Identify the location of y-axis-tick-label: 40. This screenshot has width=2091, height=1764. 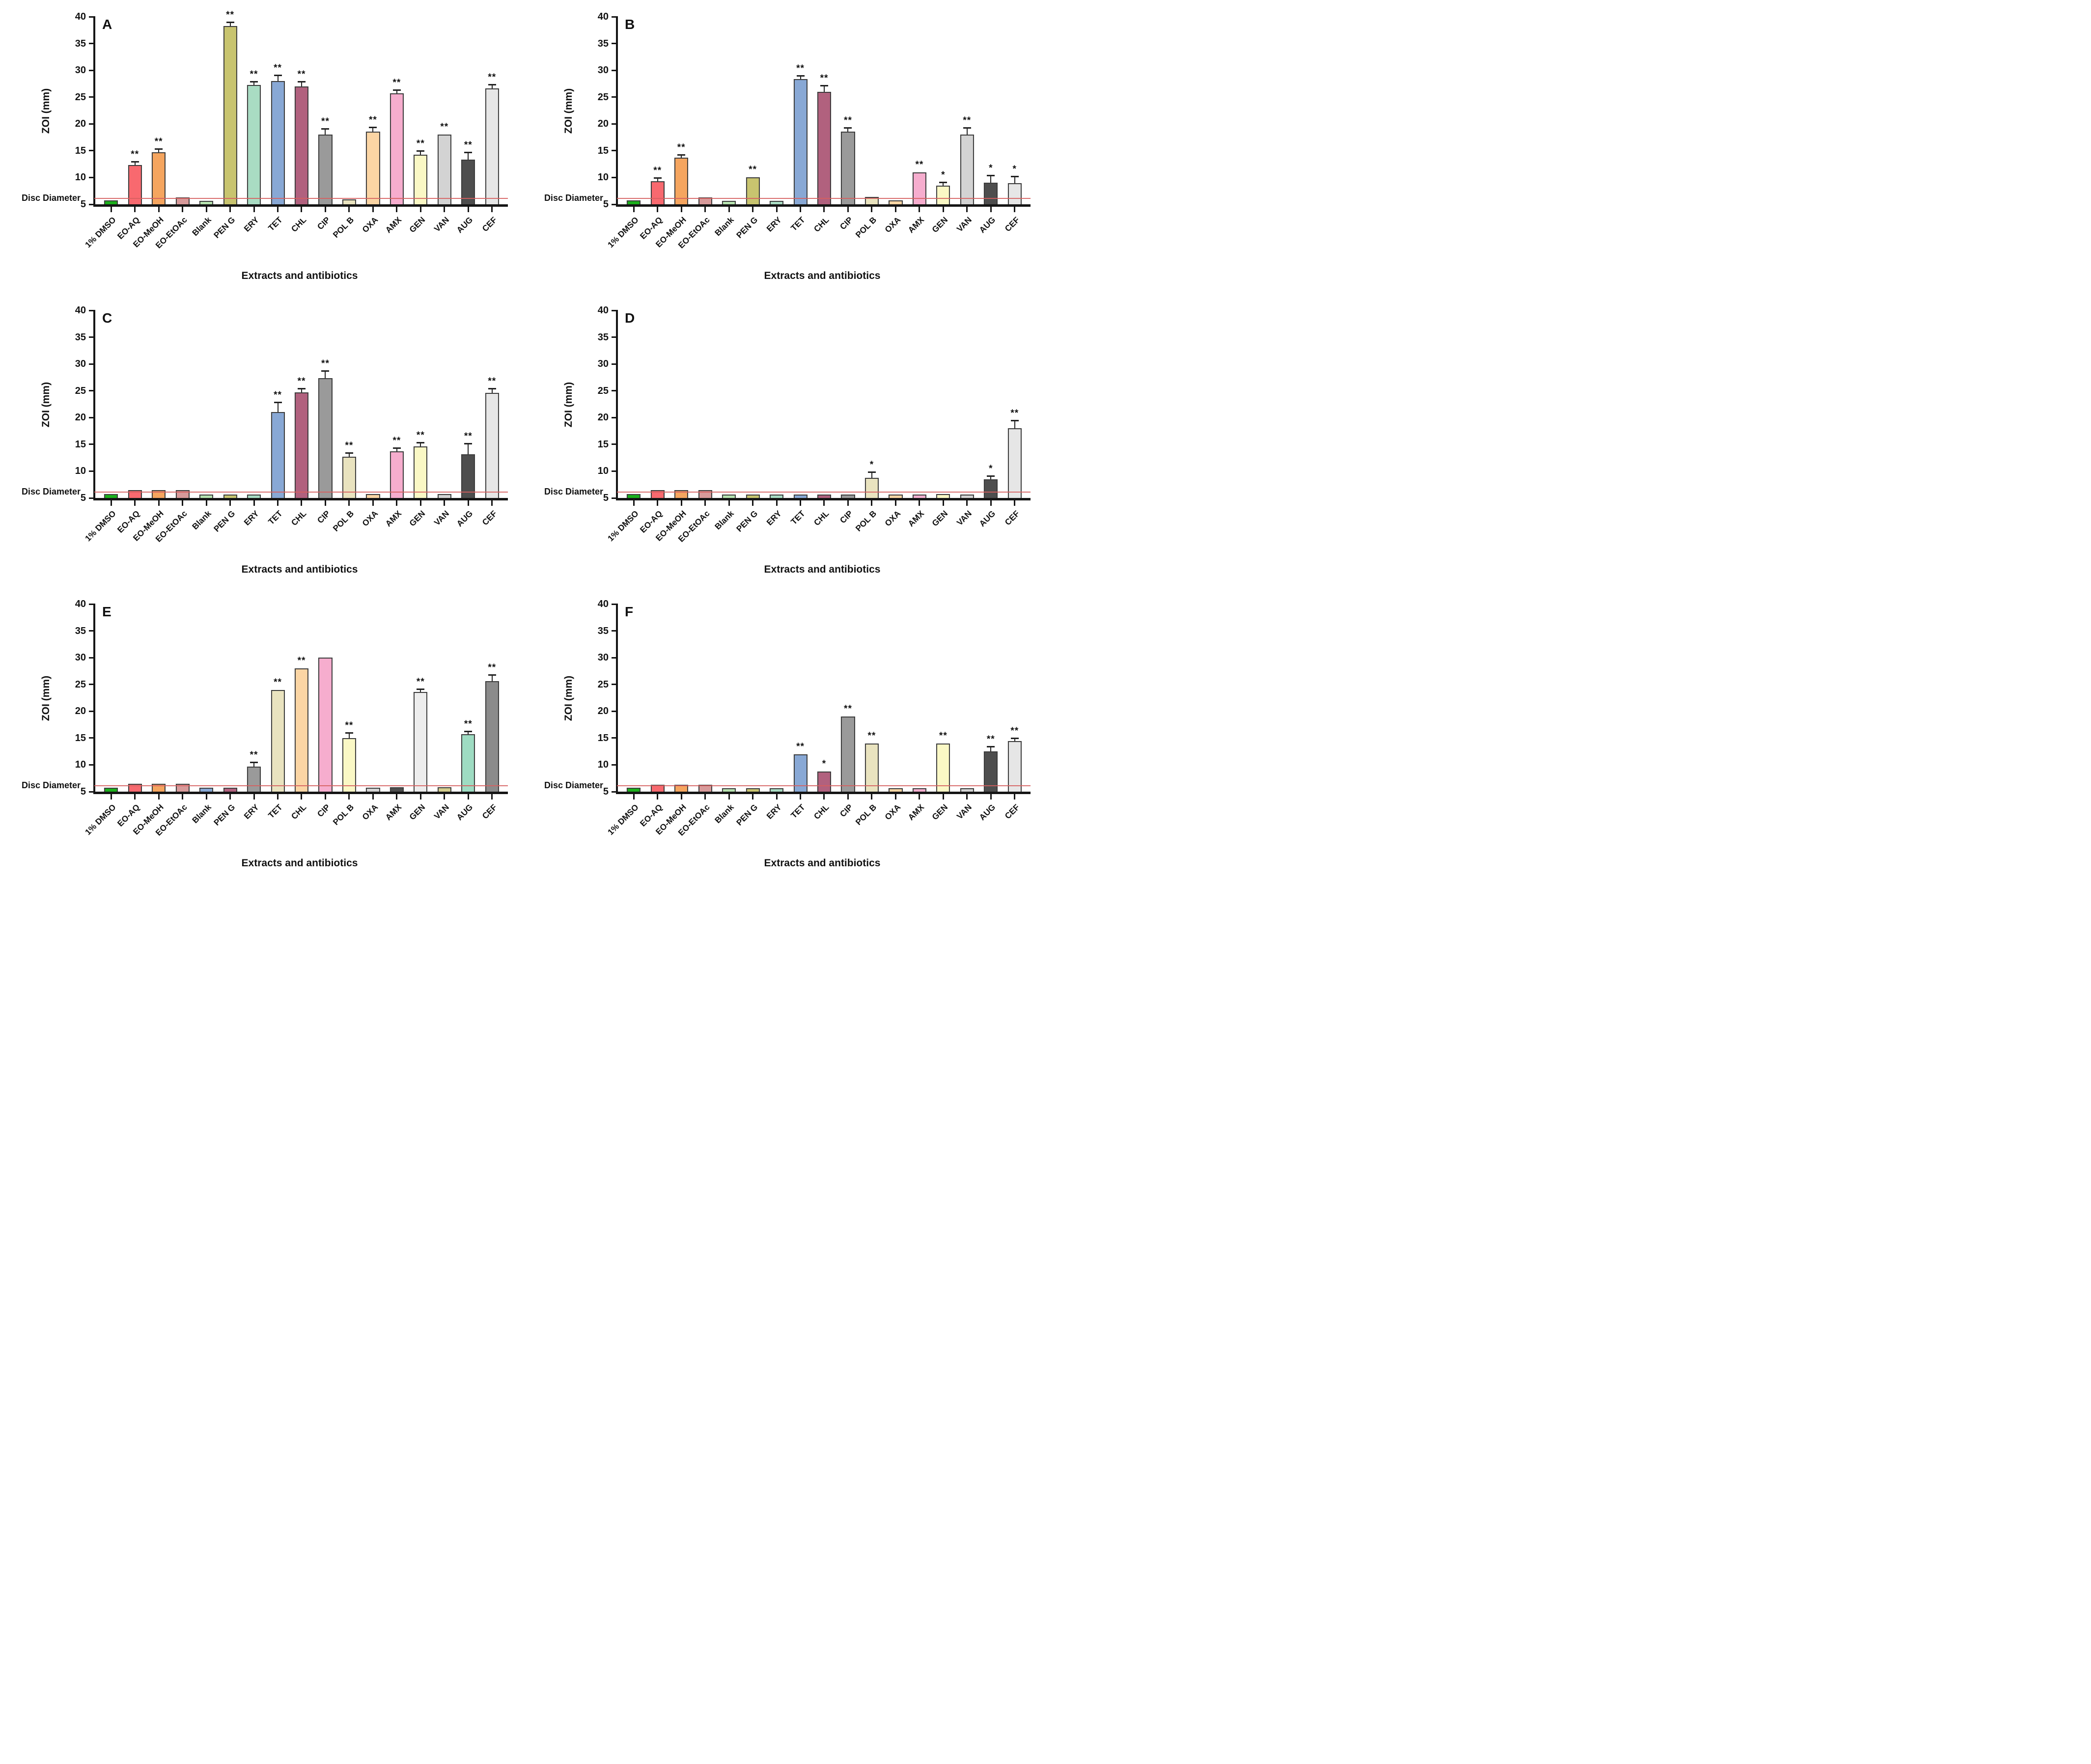
(80, 604).